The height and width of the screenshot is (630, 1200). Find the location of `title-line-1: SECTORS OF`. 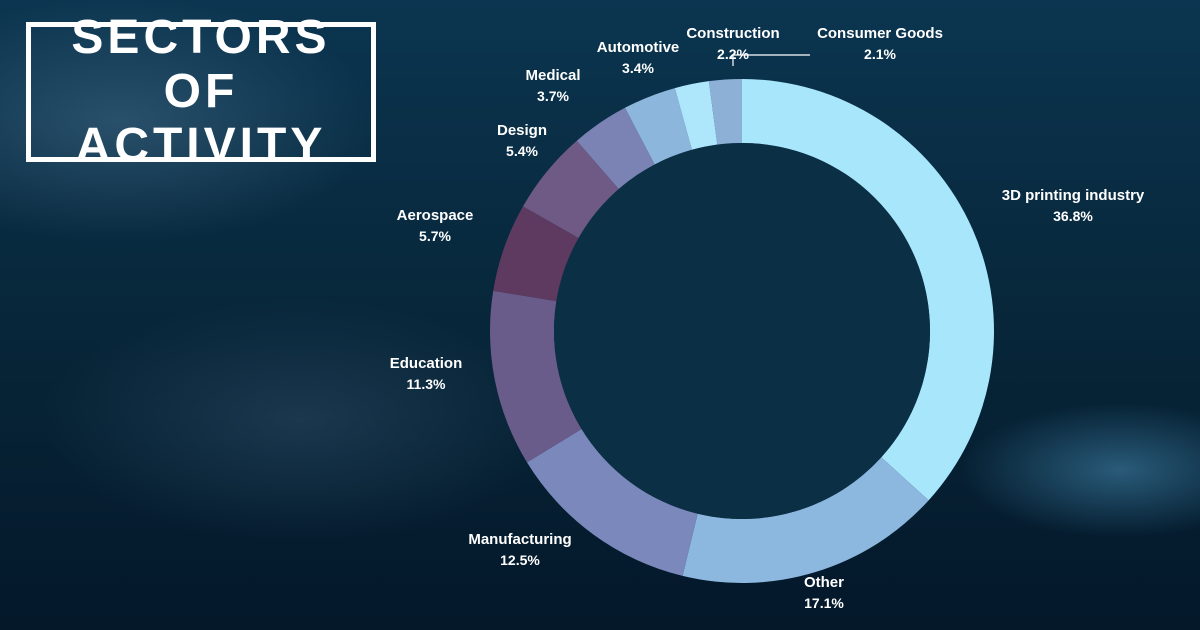

title-line-1: SECTORS OF is located at coordinates (201, 64).